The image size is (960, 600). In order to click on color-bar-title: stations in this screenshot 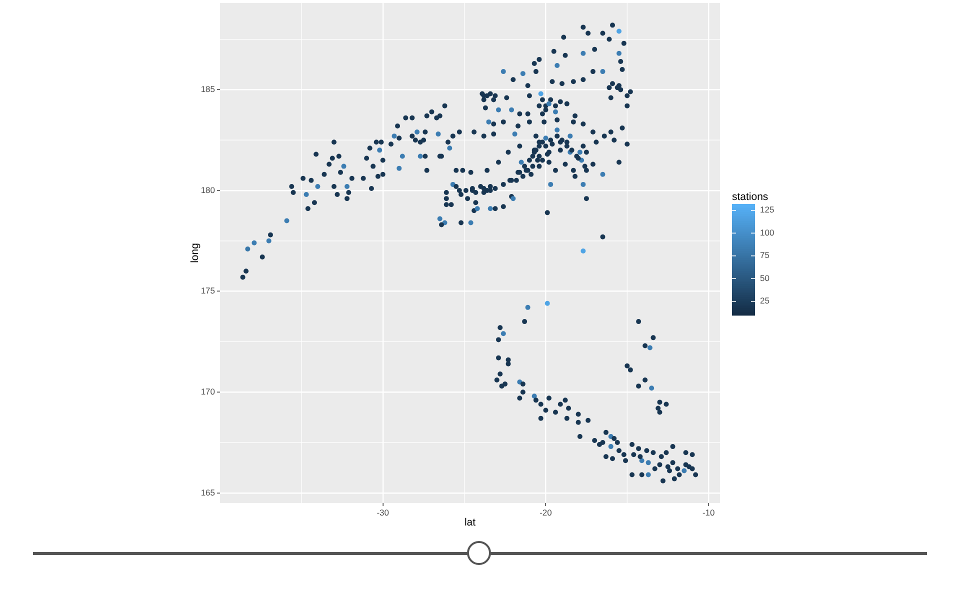, I will do `click(750, 197)`.